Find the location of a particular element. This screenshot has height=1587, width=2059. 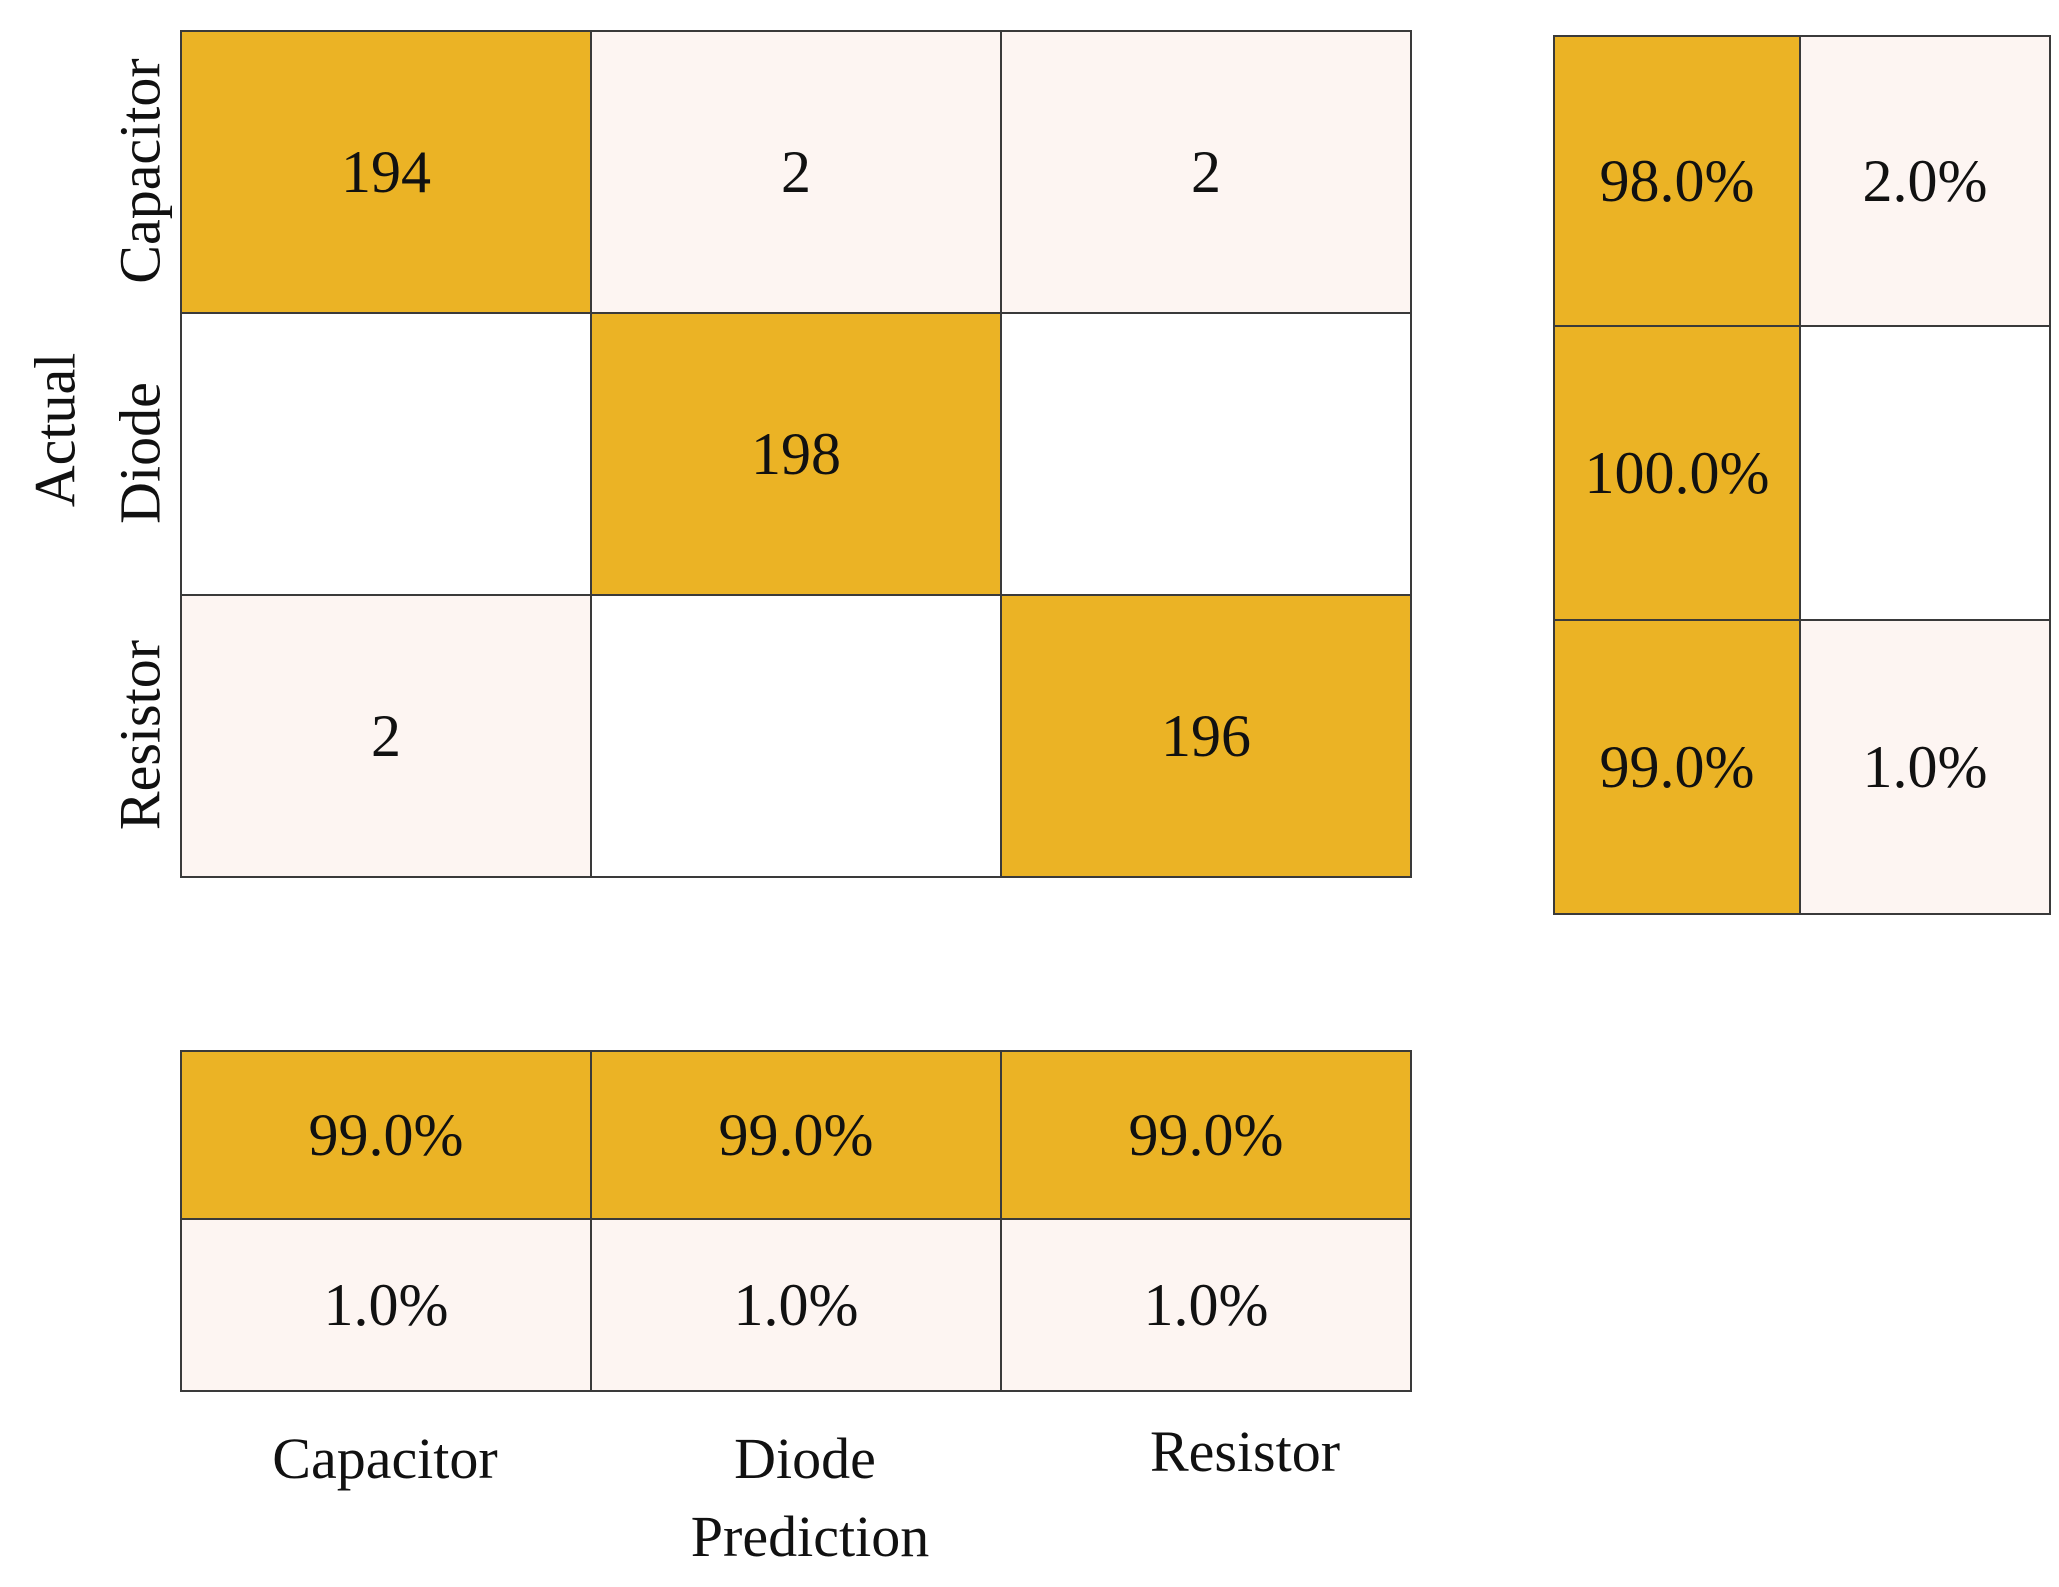

column-label: Capacitor is located at coordinates (385, 1458).